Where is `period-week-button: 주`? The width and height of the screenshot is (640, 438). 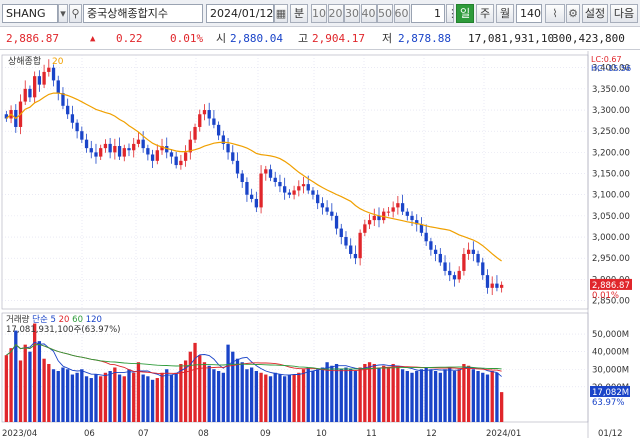
period-week-button: 주 is located at coordinates (485, 13).